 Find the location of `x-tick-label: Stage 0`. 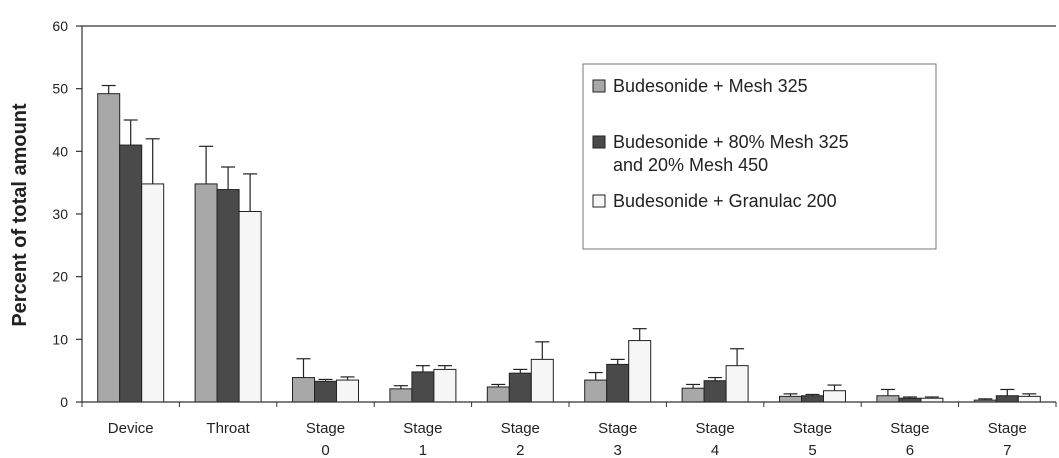

x-tick-label: Stage 0 is located at coordinates (325, 439).